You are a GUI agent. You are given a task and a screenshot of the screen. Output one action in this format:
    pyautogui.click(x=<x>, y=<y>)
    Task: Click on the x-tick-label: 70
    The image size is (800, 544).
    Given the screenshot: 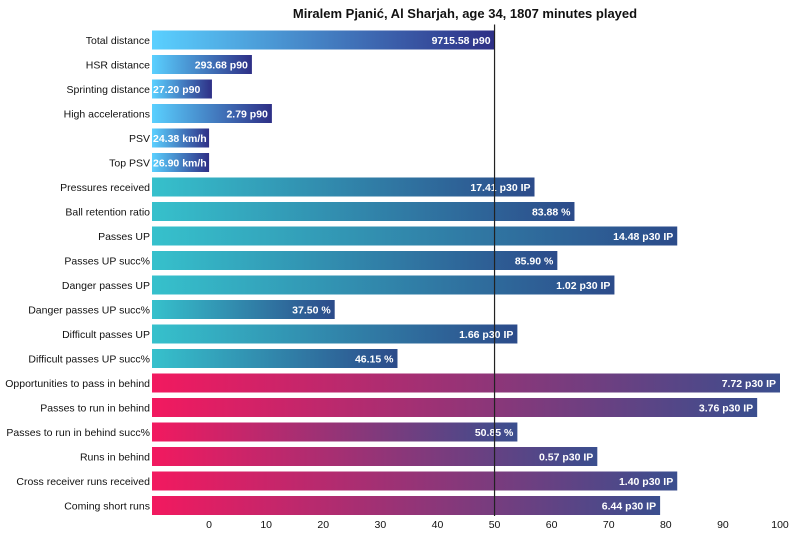 What is the action you would take?
    pyautogui.click(x=609, y=525)
    